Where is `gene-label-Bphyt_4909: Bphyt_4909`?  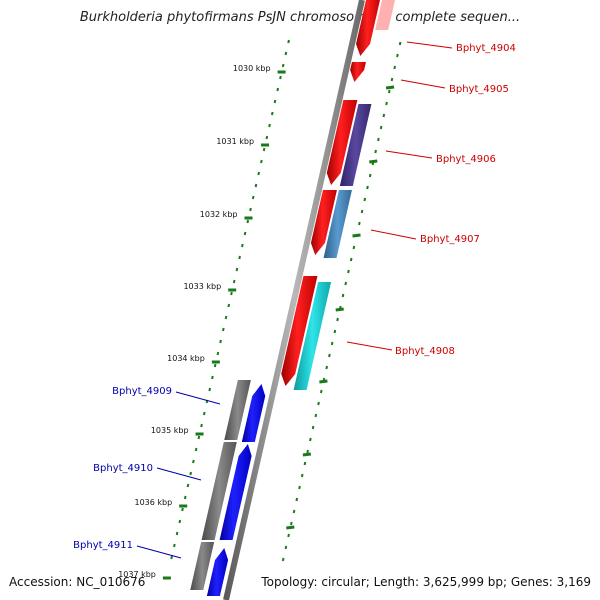 gene-label-Bphyt_4909: Bphyt_4909 is located at coordinates (142, 391).